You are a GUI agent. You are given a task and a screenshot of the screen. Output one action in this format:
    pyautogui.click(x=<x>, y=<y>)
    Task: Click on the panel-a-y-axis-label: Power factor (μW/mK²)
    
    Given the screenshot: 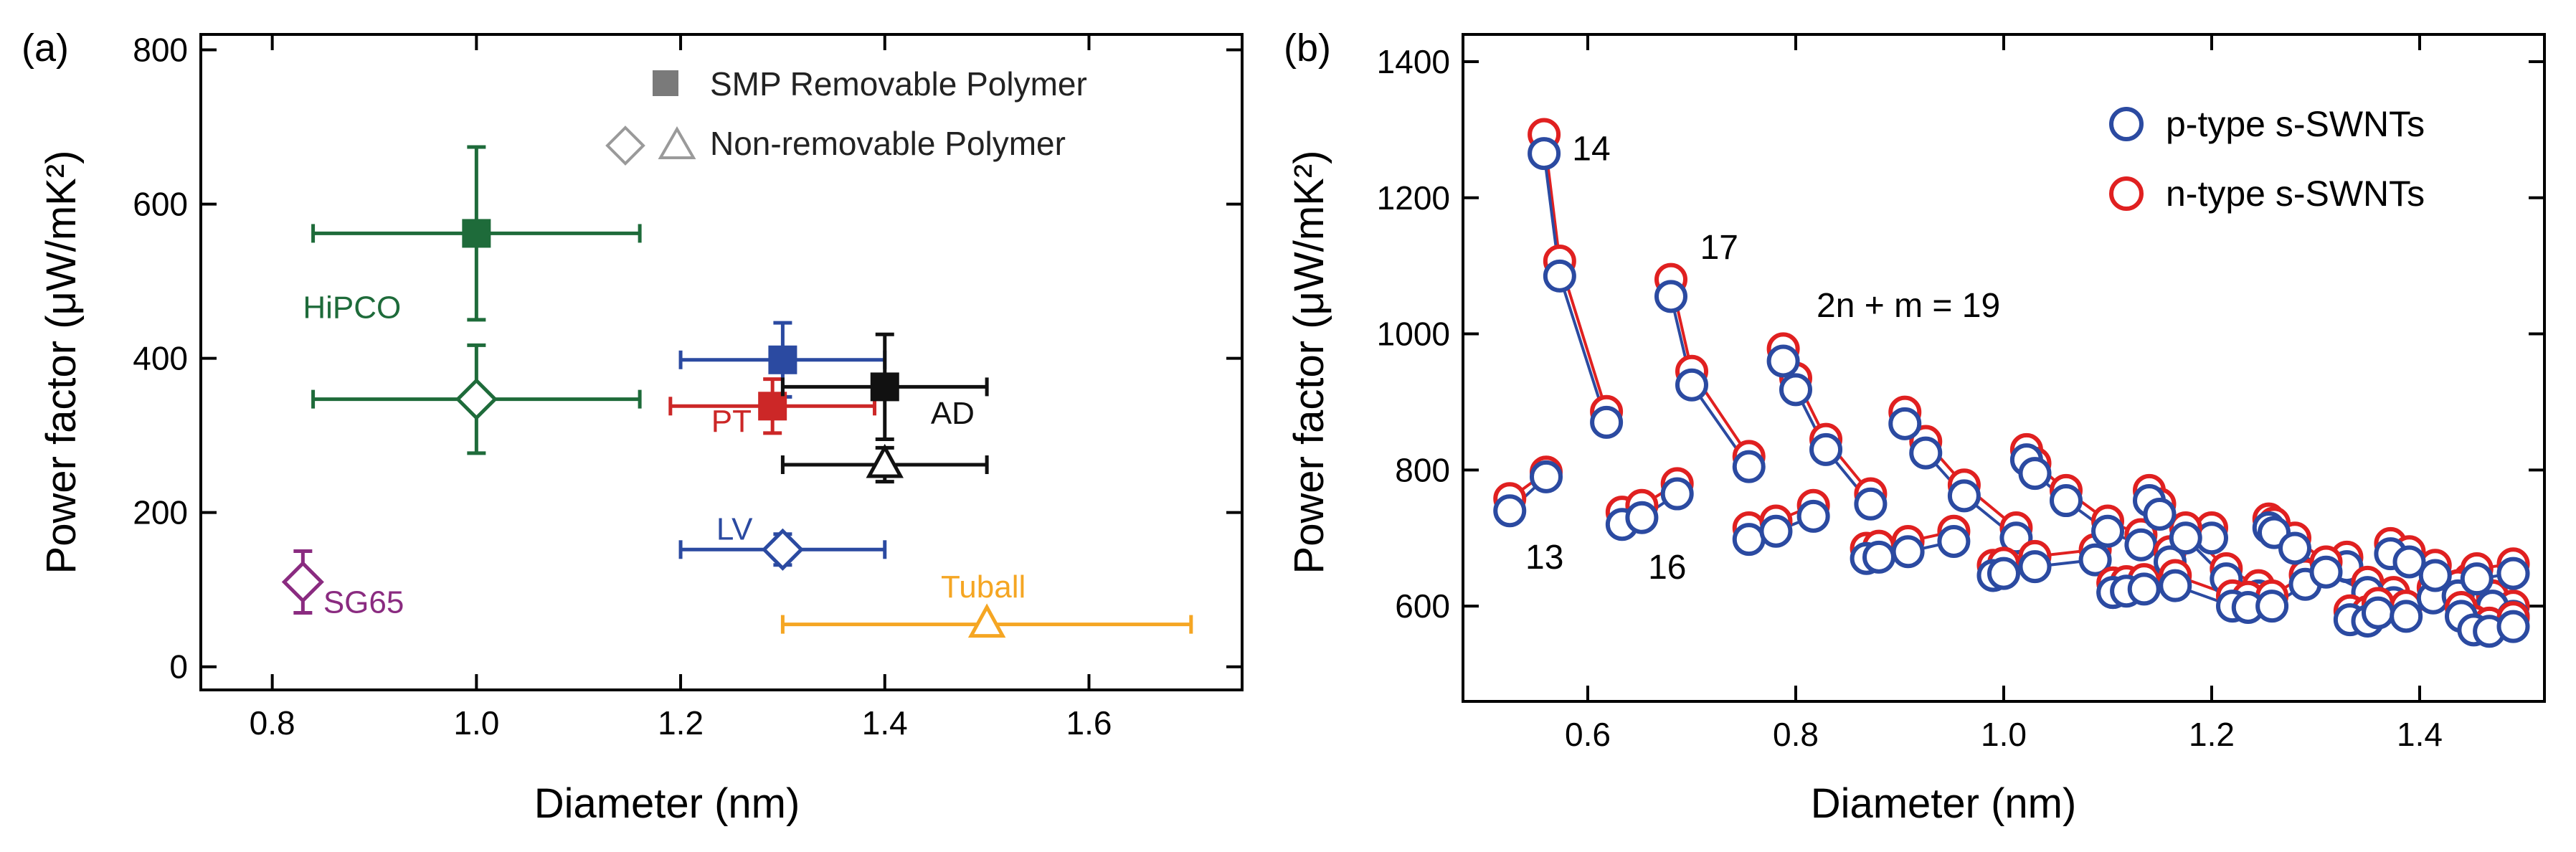 What is the action you would take?
    pyautogui.click(x=61, y=362)
    